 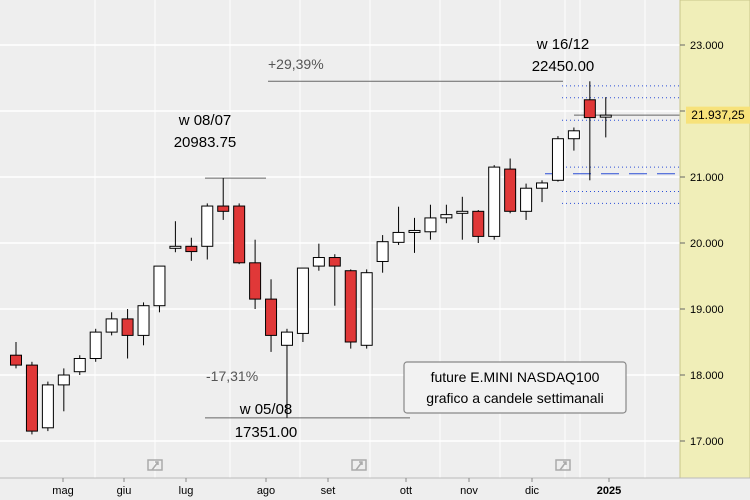 What do you see at coordinates (563, 66) in the screenshot?
I see `high-value-label: 22450.00` at bounding box center [563, 66].